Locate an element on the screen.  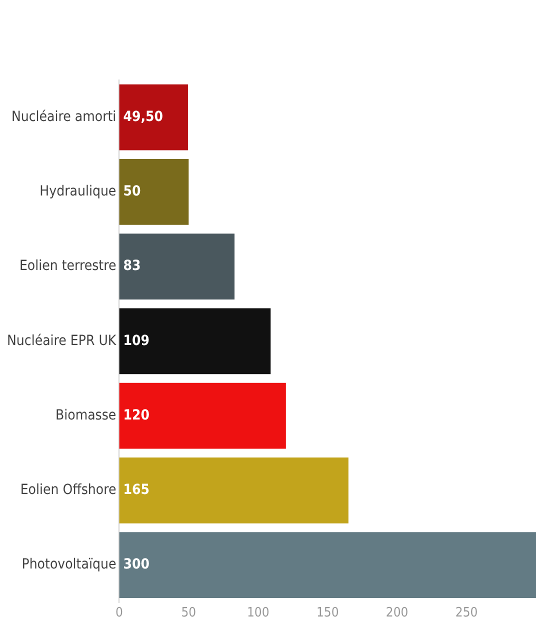
y-tick-label: Photovoltaïque is located at coordinates (69, 564).